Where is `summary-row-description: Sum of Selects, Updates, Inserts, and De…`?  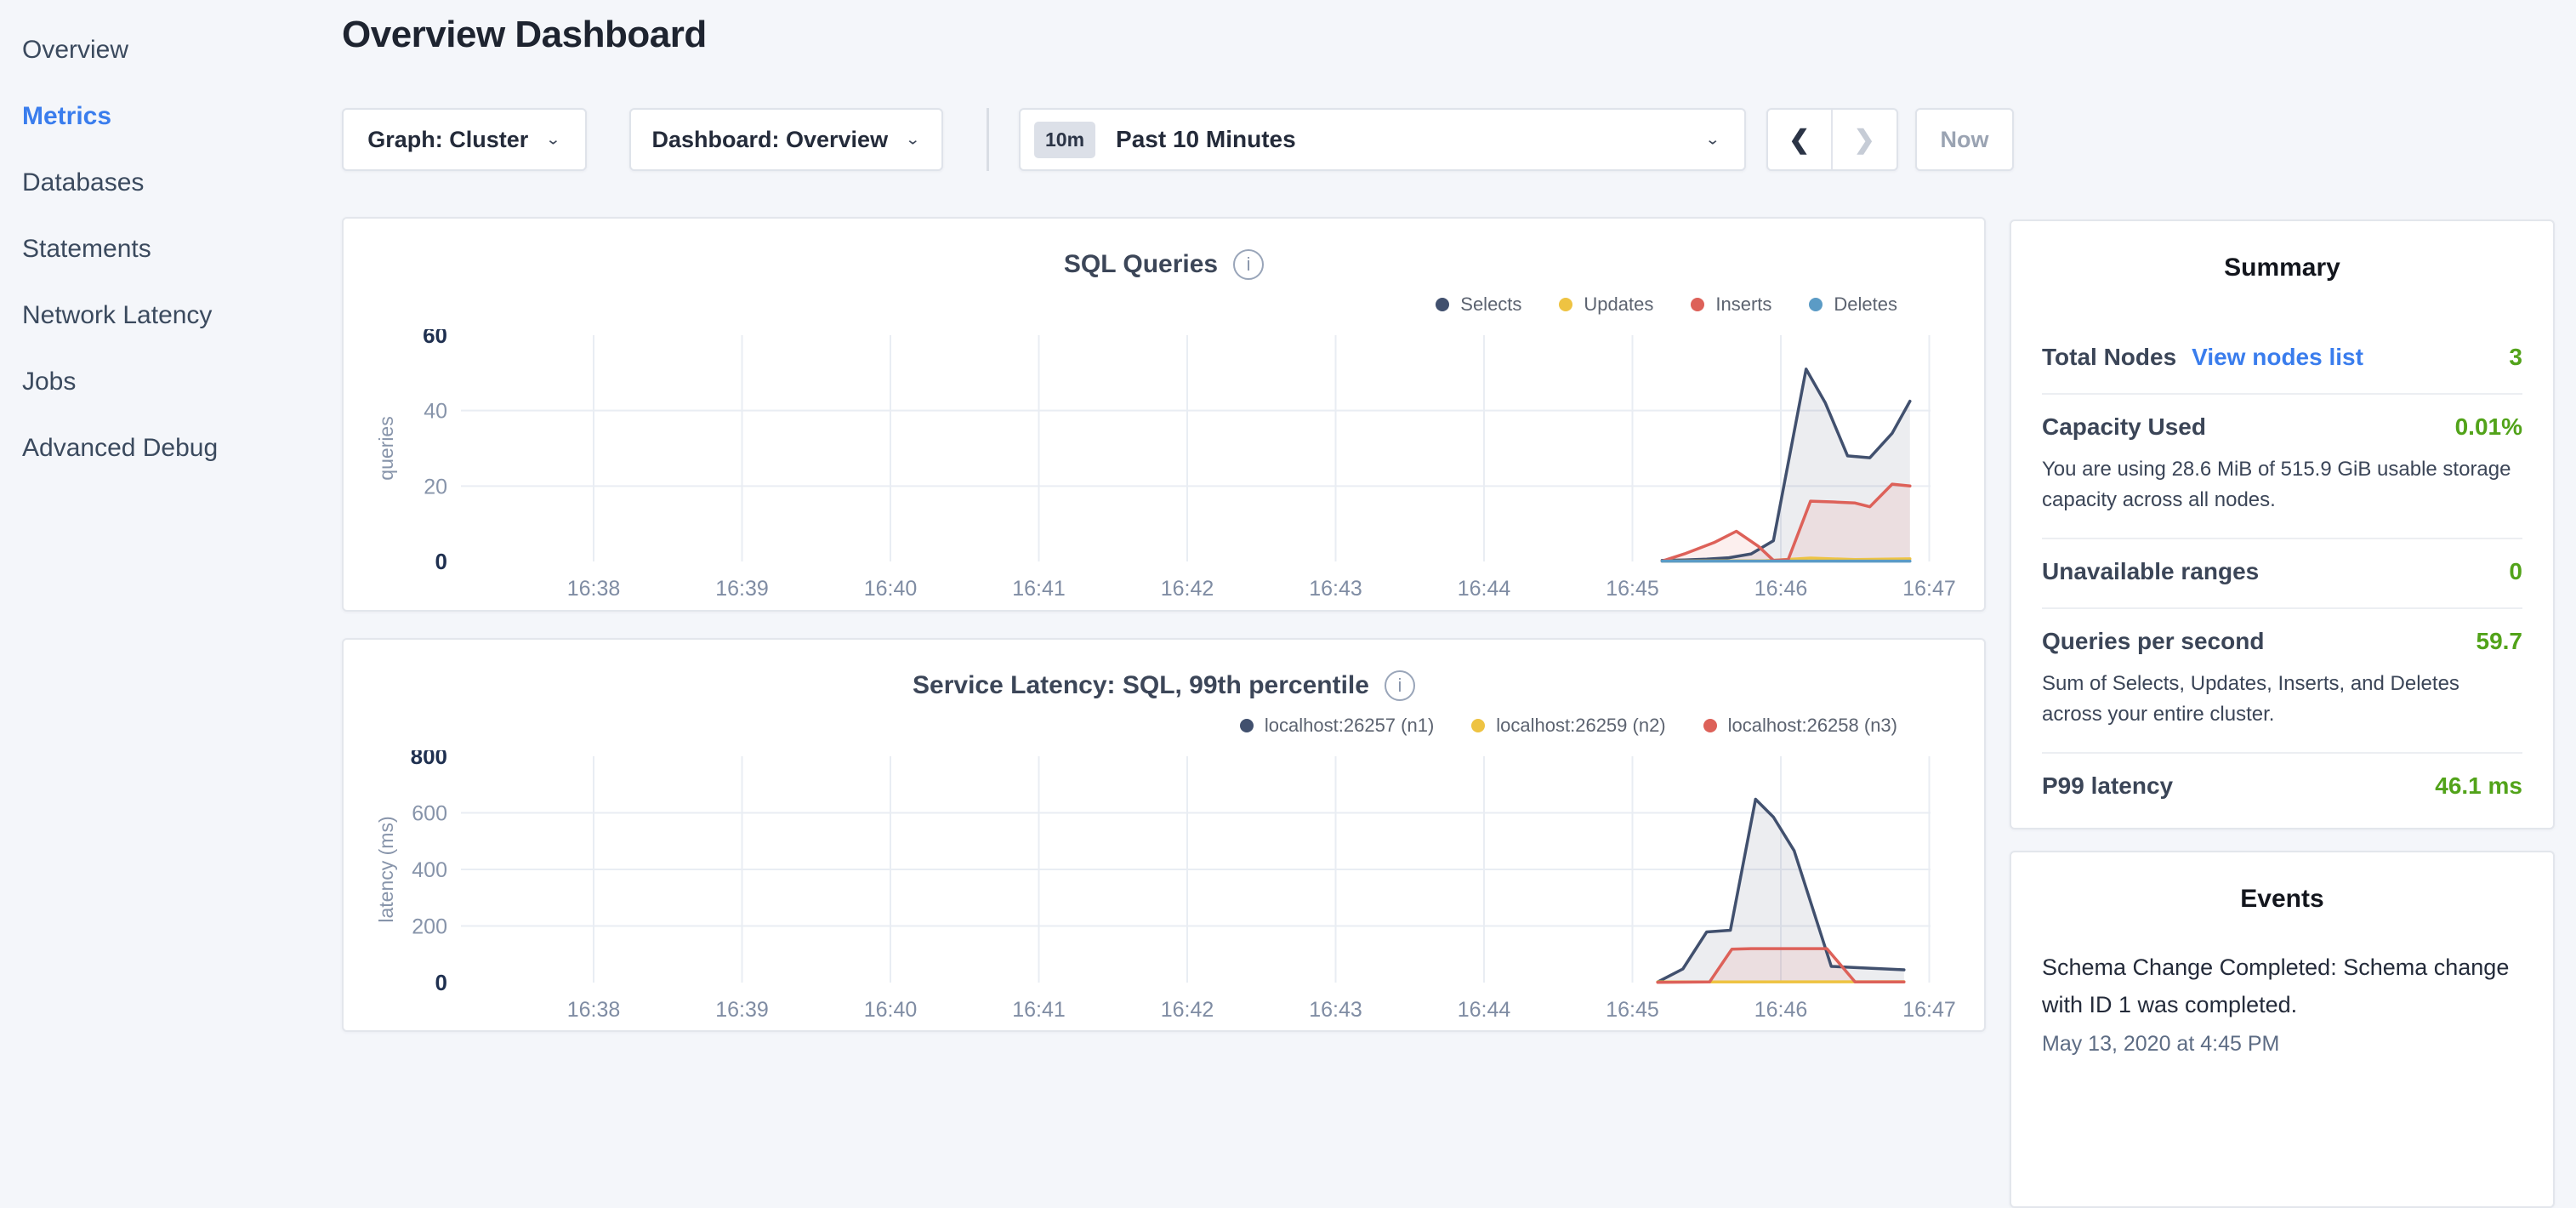
summary-row-description: Sum of Selects, Updates, Inserts, and De… is located at coordinates (2282, 699).